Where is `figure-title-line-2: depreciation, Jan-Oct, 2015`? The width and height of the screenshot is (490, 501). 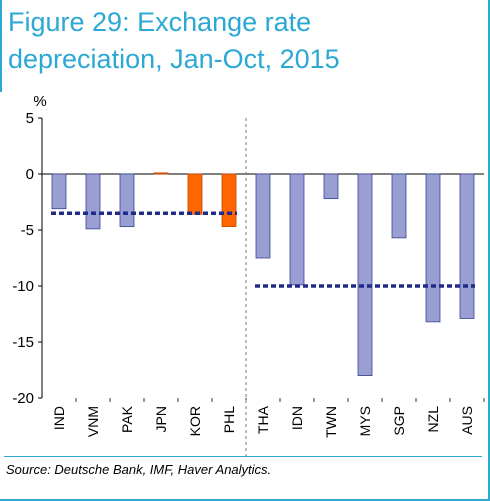
figure-title-line-2: depreciation, Jan-Oct, 2015 is located at coordinates (174, 59).